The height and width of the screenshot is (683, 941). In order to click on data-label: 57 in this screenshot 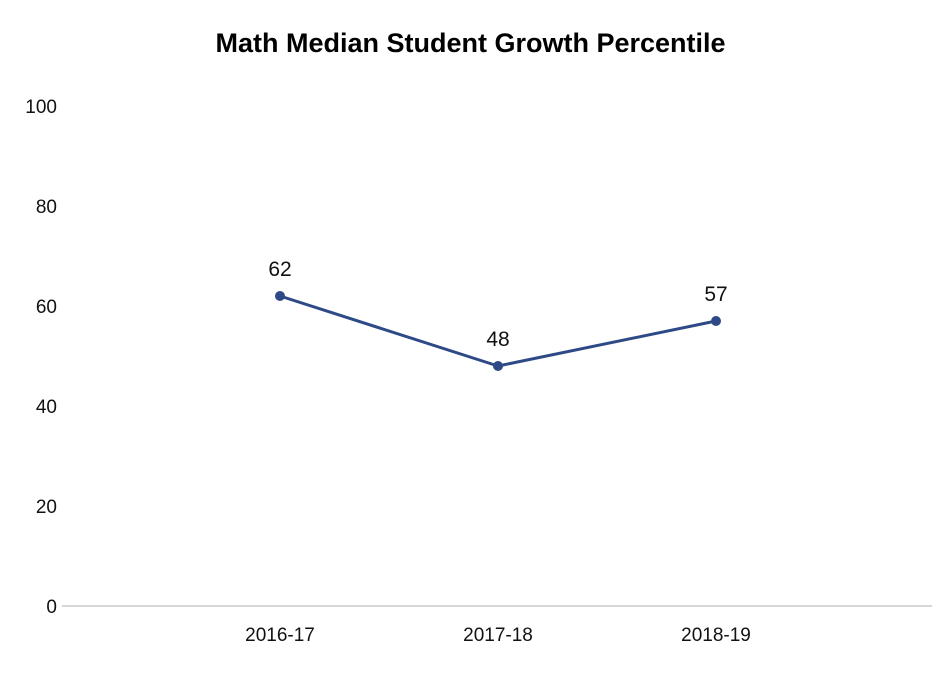, I will do `click(715, 294)`.